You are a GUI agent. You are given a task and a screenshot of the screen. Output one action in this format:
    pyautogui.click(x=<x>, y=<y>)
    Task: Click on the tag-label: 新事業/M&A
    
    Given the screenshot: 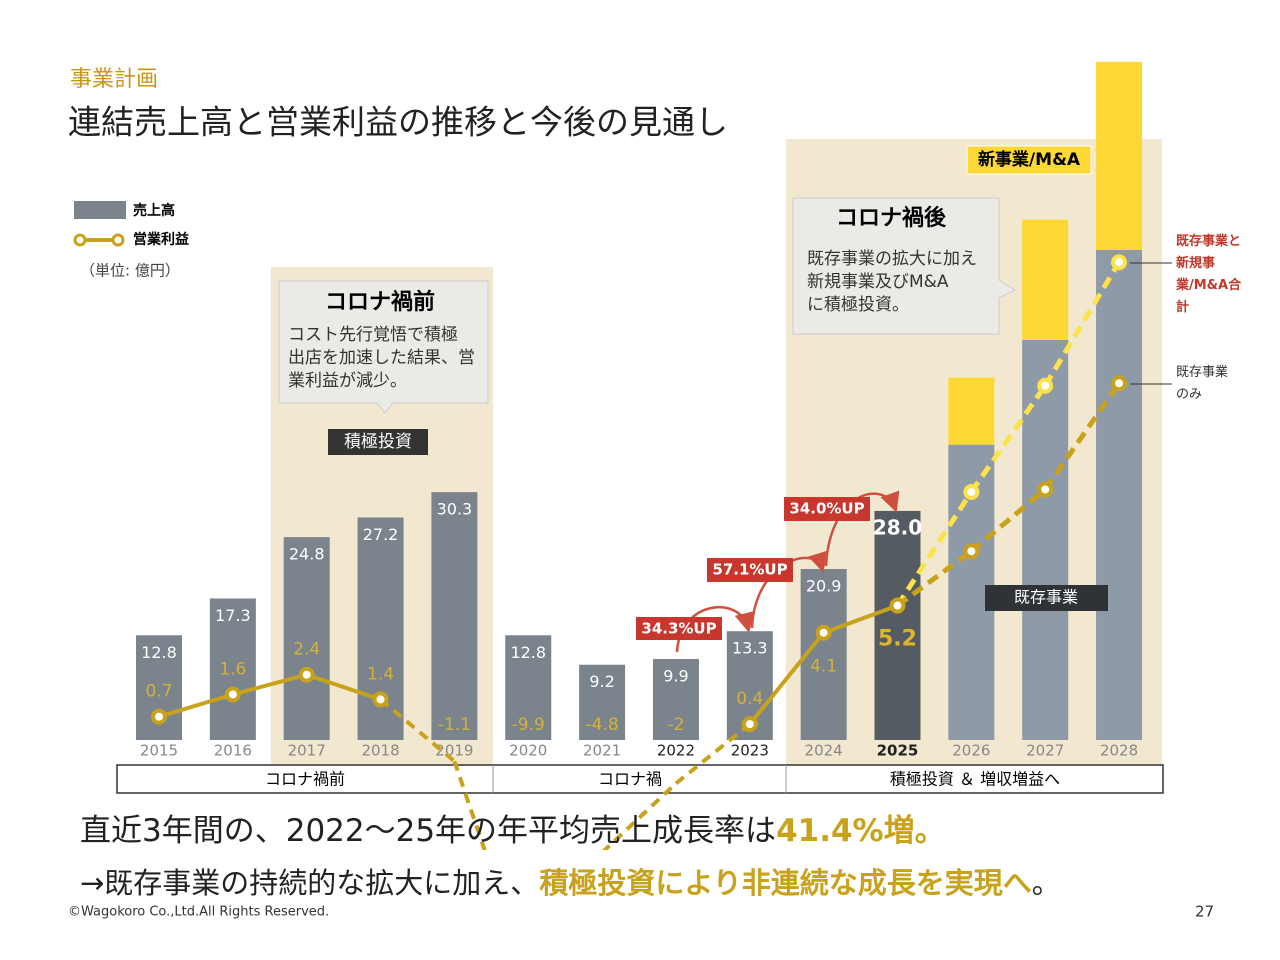 What is the action you would take?
    pyautogui.click(x=1029, y=159)
    